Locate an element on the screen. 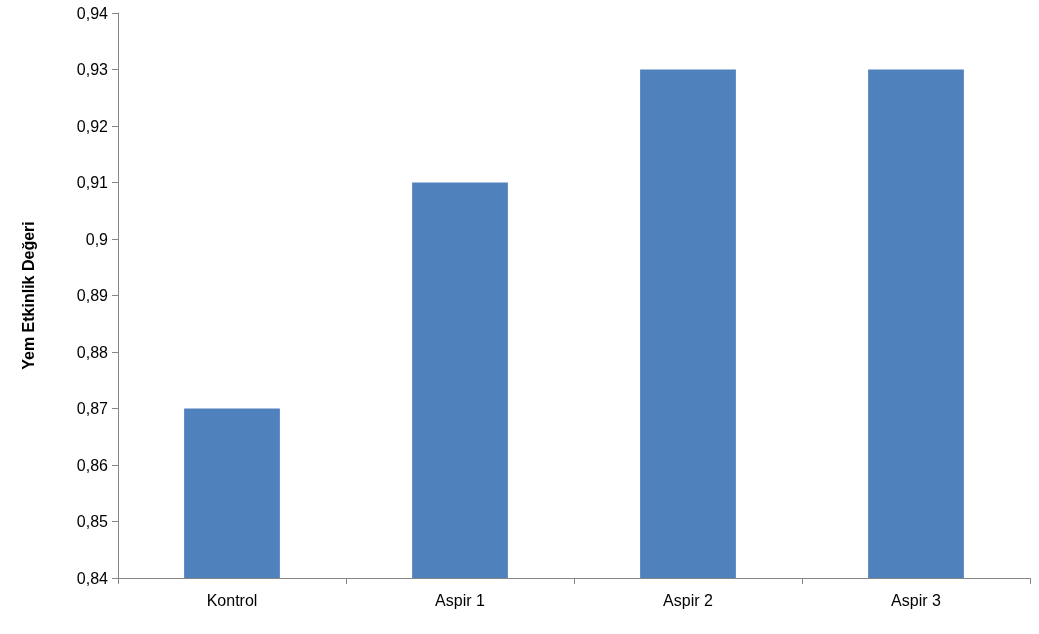 The image size is (1039, 634). y-tick-label: 0,91 is located at coordinates (92, 182).